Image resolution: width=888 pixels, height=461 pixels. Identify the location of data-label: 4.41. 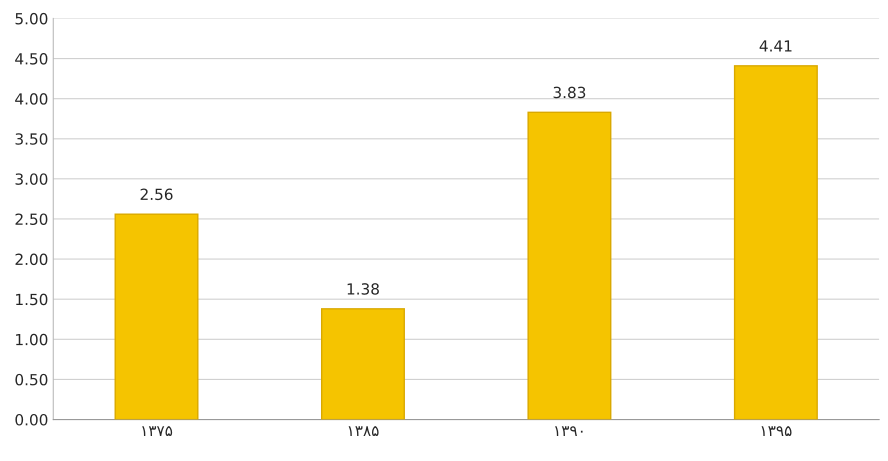
(776, 46).